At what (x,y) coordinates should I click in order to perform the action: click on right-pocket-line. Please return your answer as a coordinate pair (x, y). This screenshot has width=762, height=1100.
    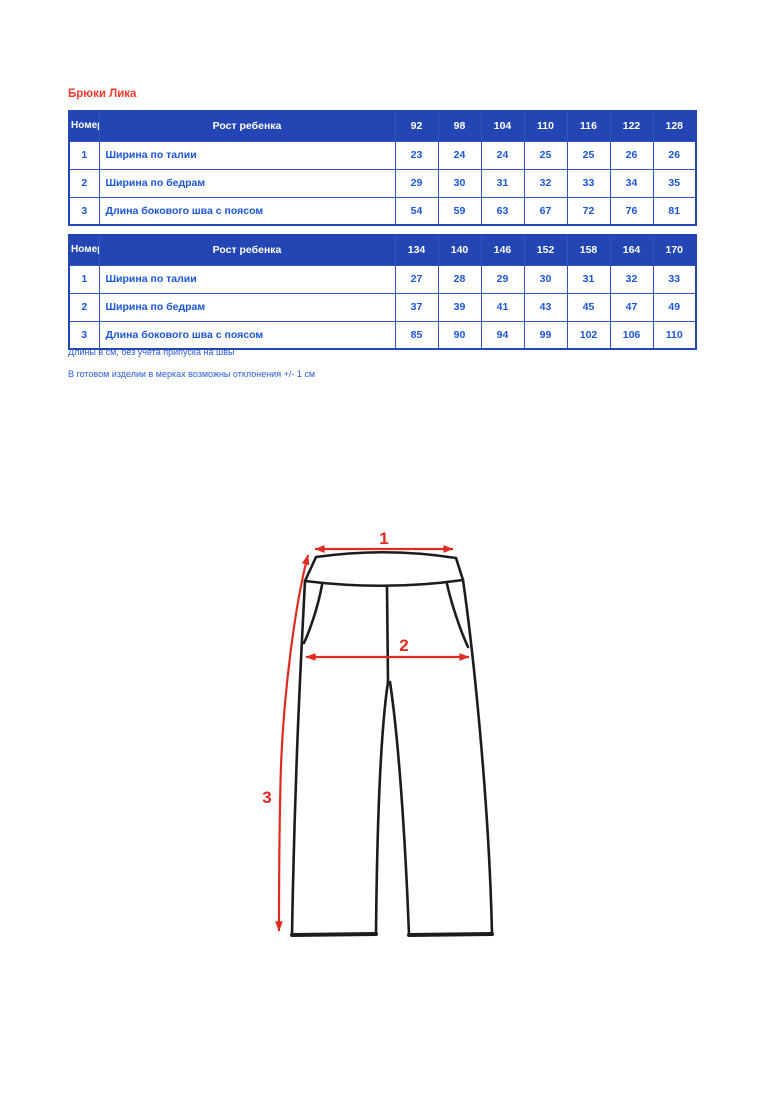
    Looking at the image, I should click on (457, 615).